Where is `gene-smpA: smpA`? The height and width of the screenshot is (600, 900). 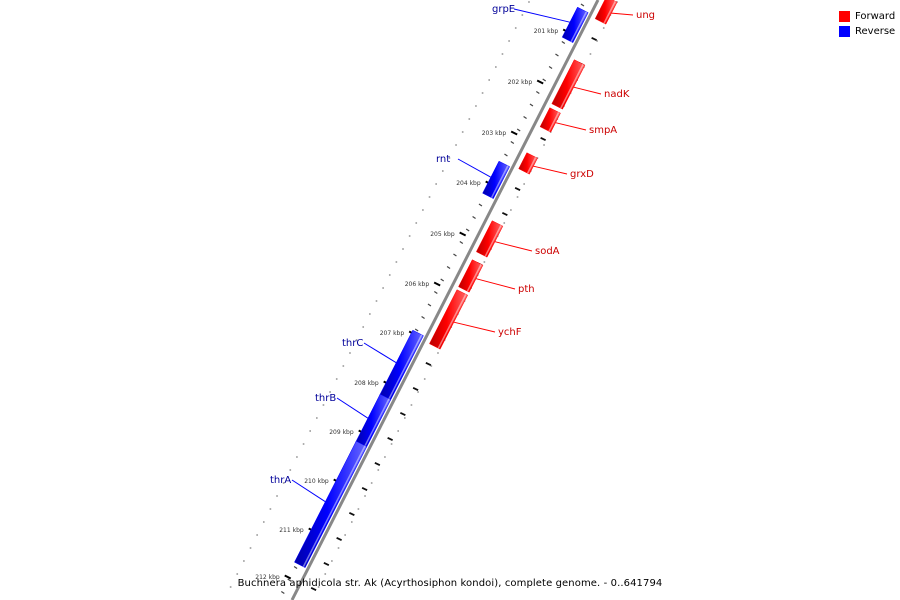
gene-smpA: smpA is located at coordinates (578, 121).